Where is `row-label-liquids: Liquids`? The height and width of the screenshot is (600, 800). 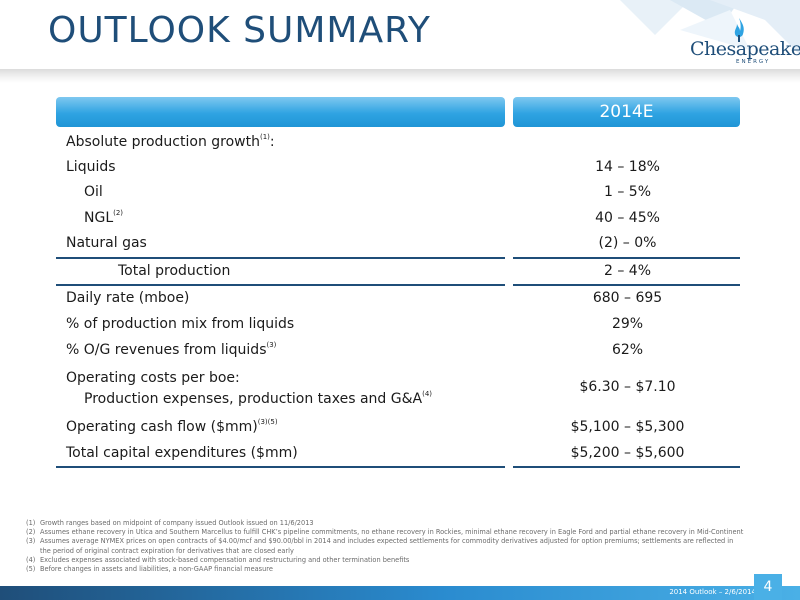
row-label-liquids: Liquids is located at coordinates (91, 167).